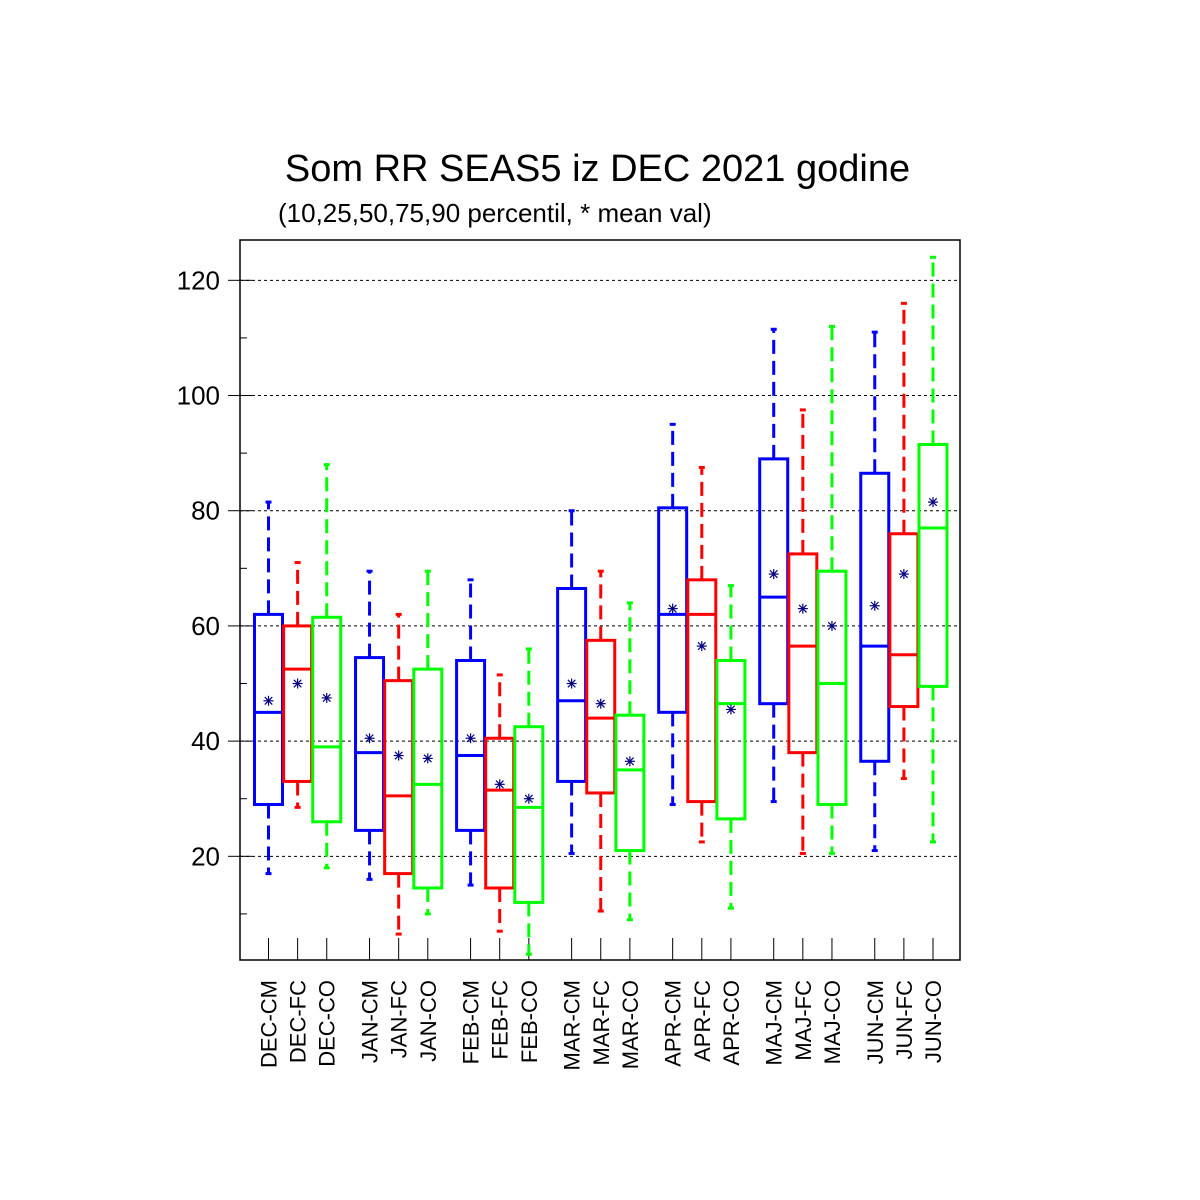 This screenshot has height=1200, width=1200. What do you see at coordinates (214, 590) in the screenshot?
I see `y-axis-ticks: 20 40 60 80 100 120` at bounding box center [214, 590].